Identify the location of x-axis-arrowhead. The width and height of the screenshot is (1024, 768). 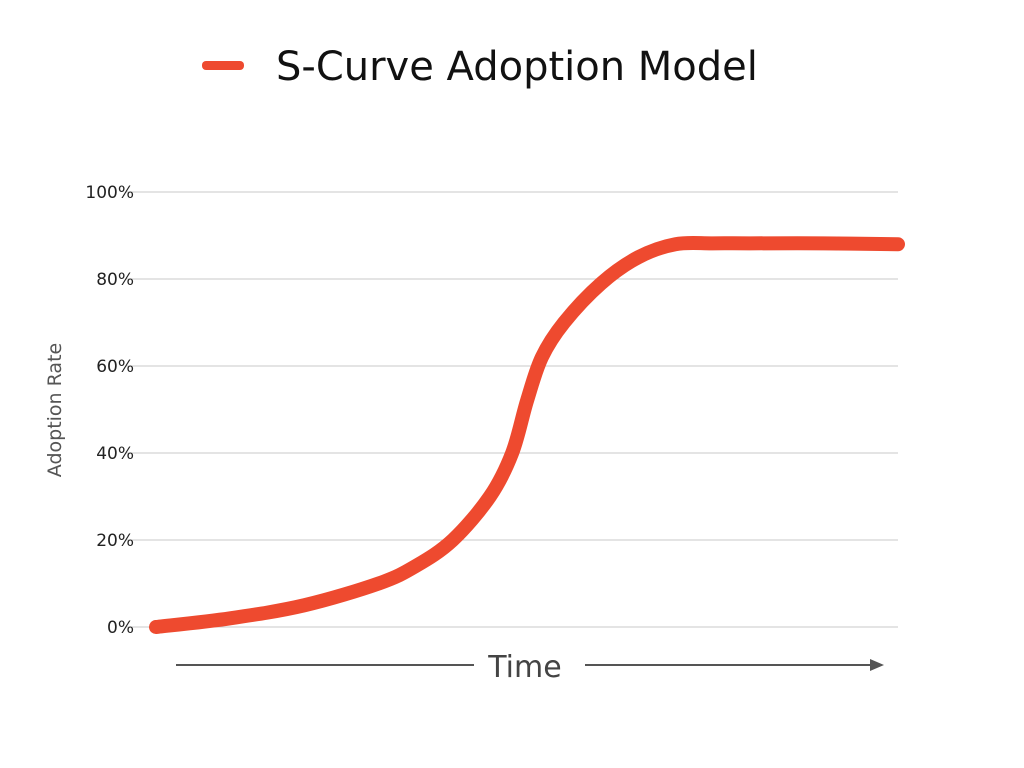
(877, 665).